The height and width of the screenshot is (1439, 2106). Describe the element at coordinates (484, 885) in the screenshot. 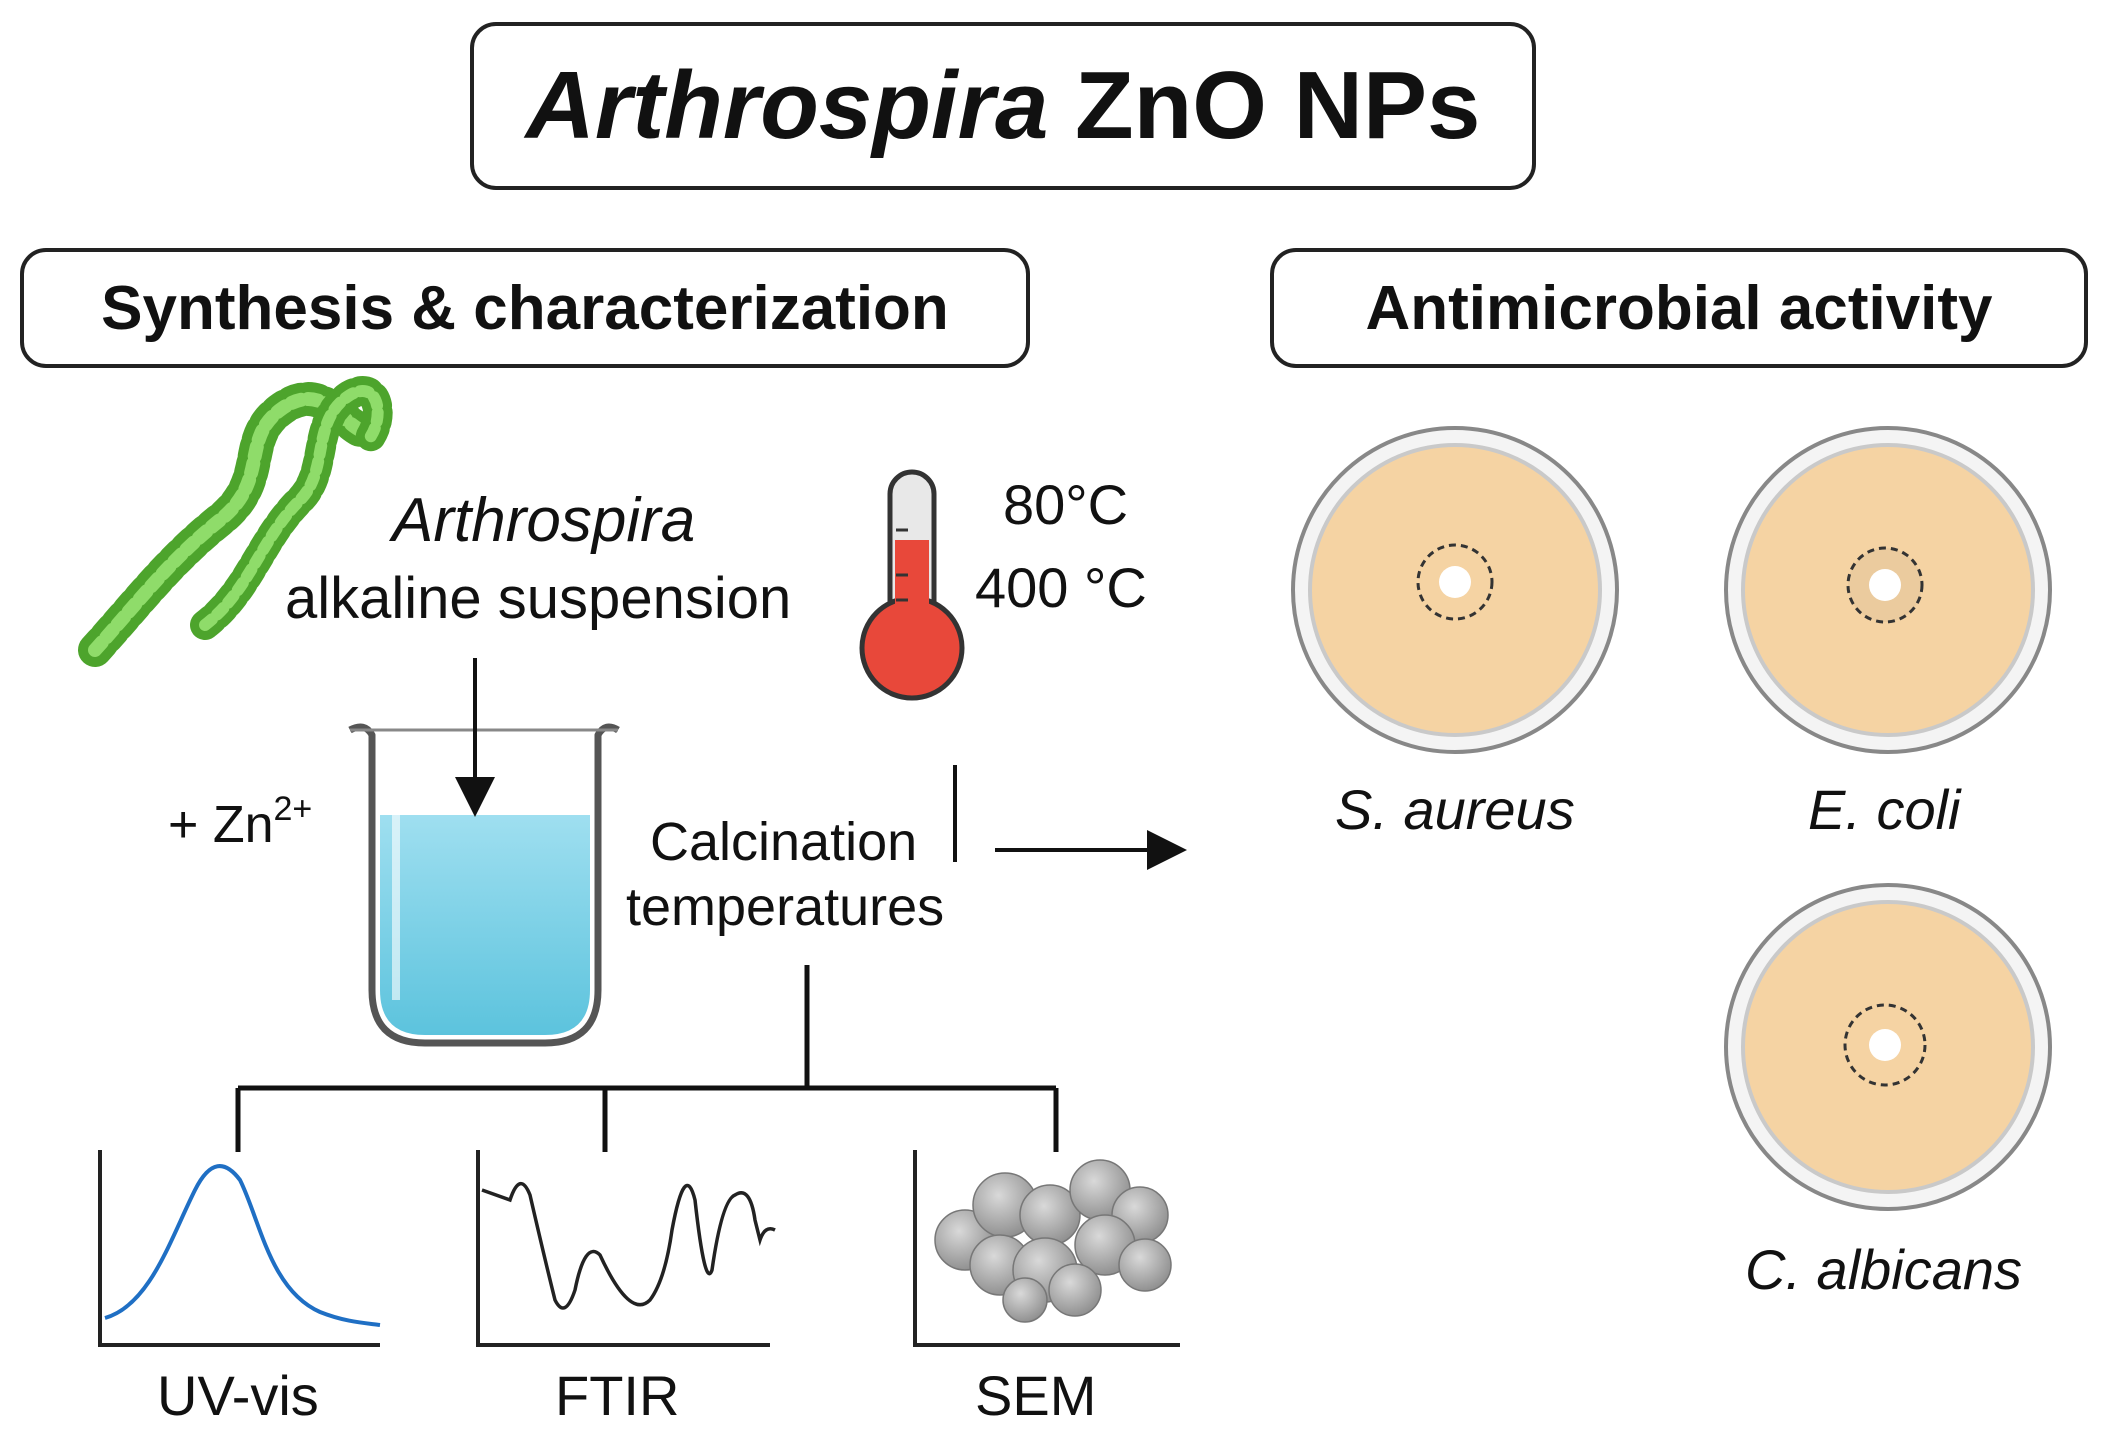

I see `beaker-icon` at that location.